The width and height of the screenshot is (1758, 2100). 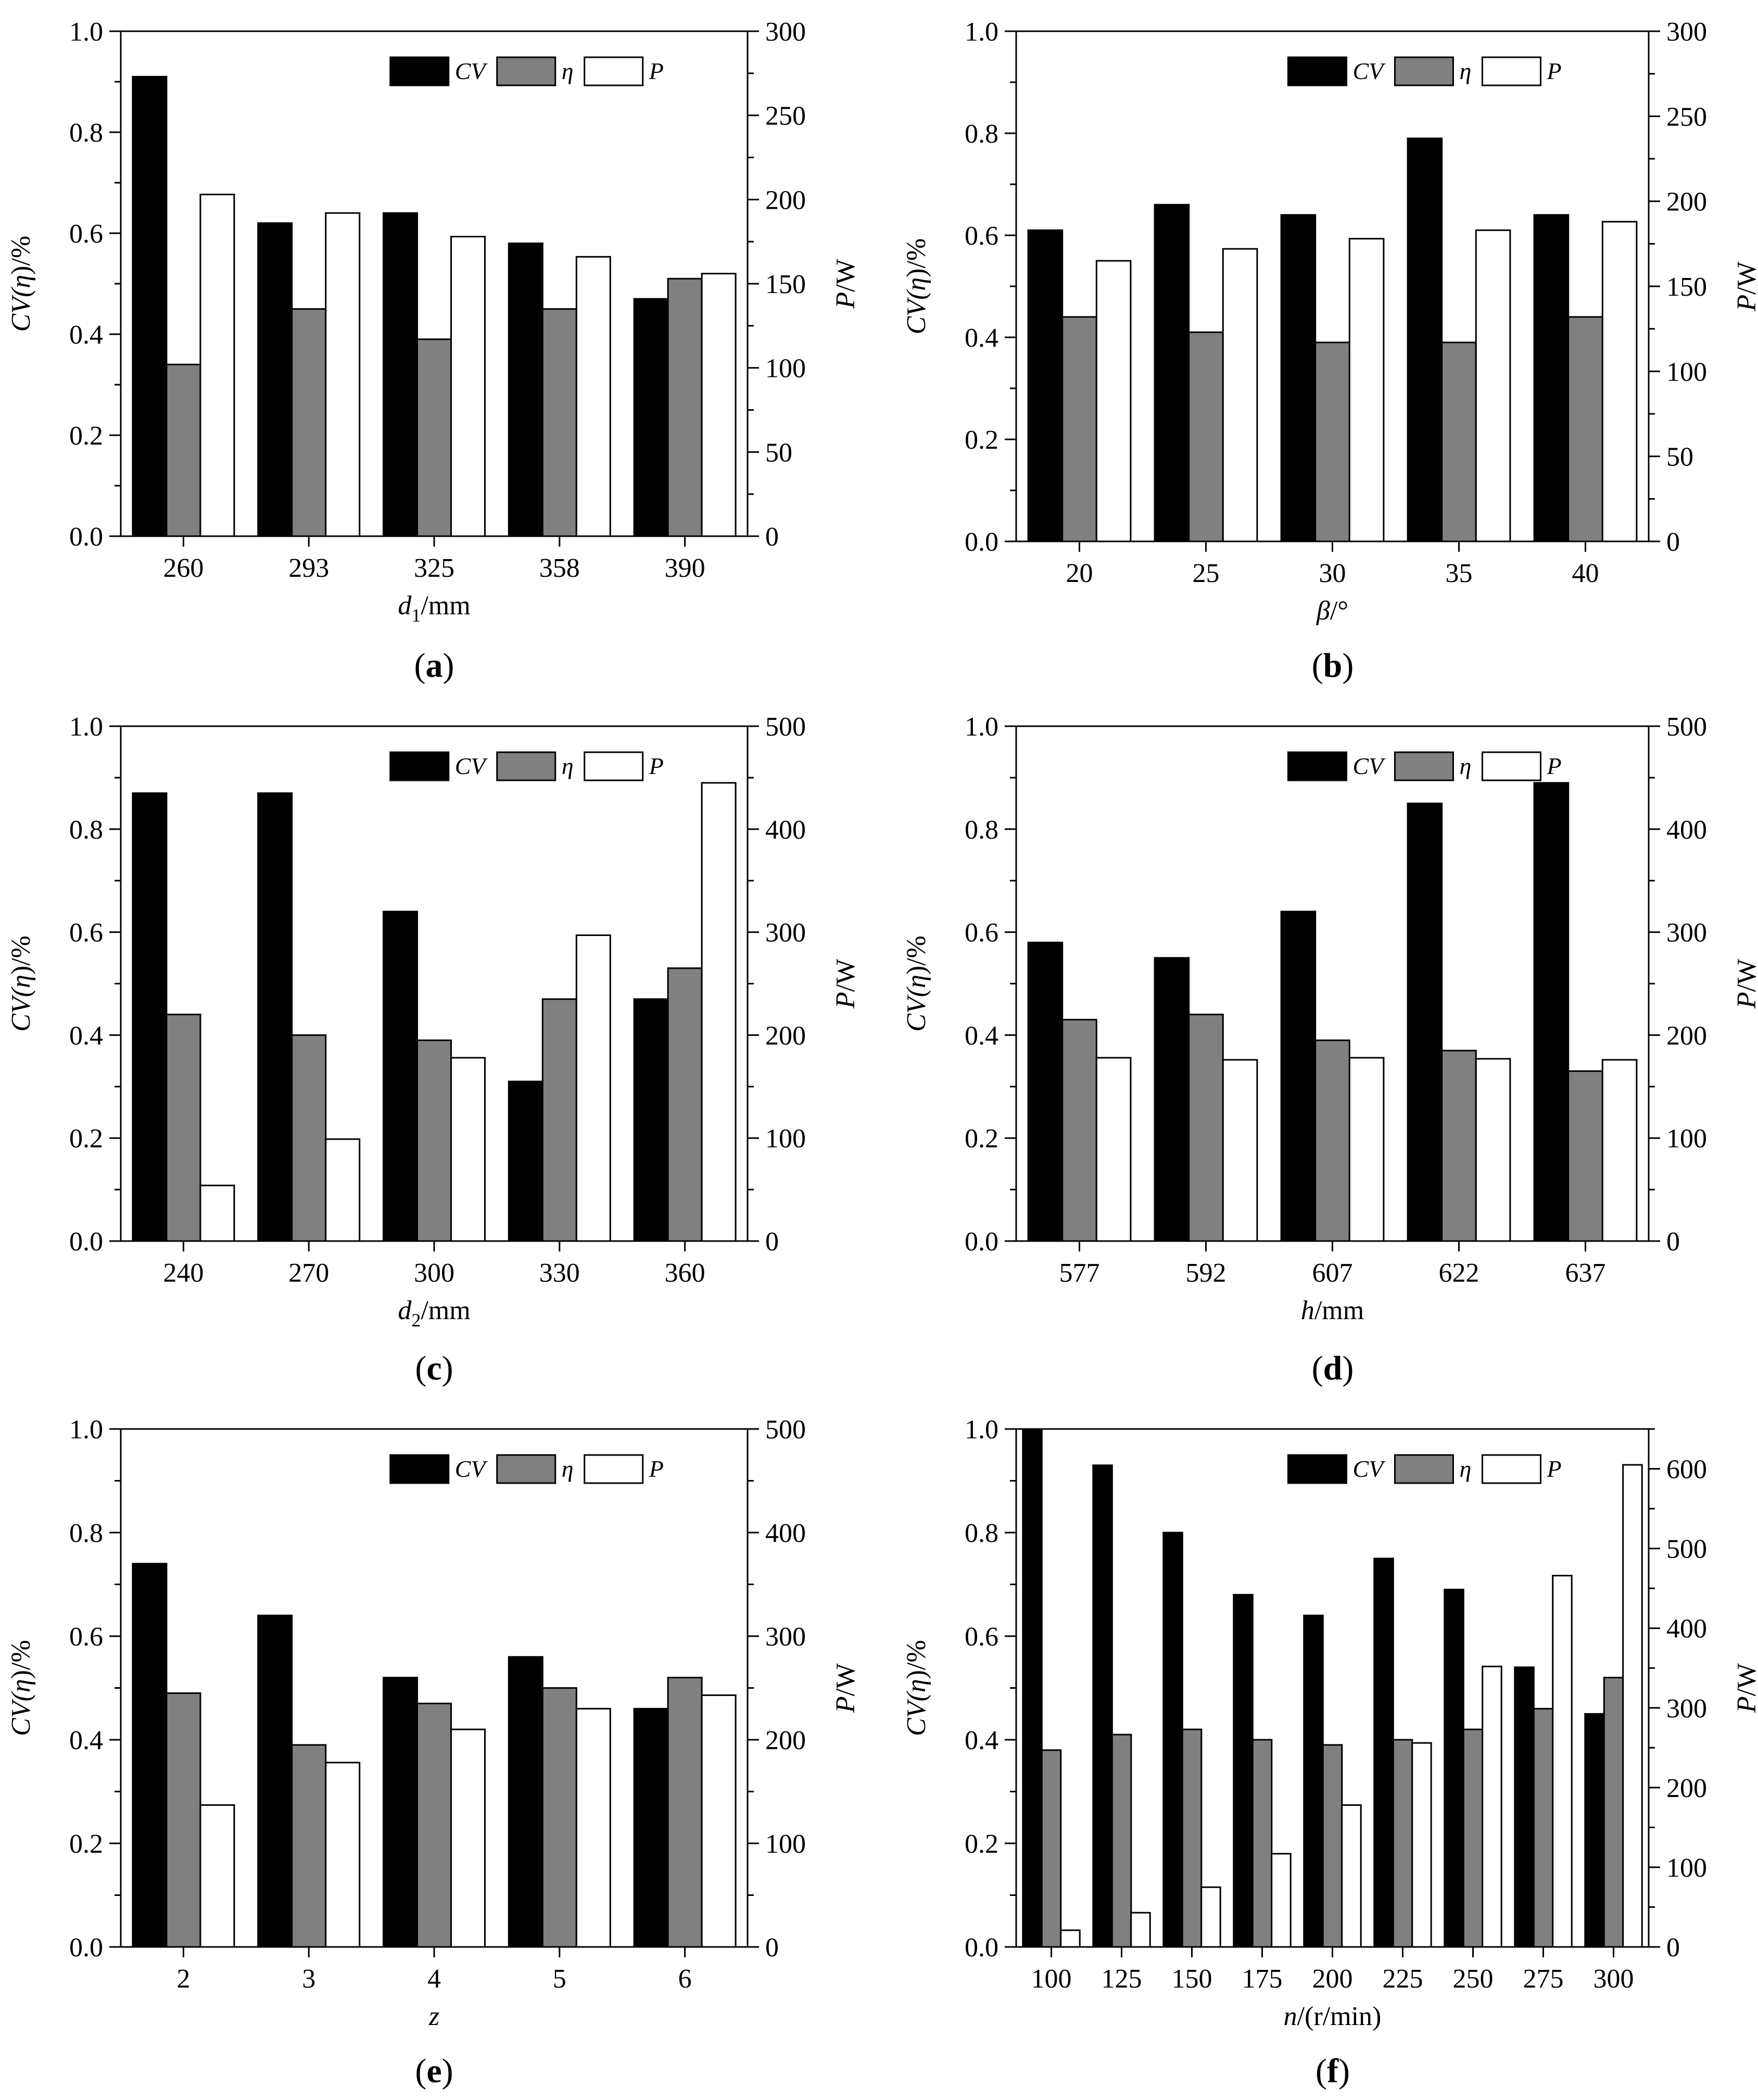 I want to click on y-right-tick-label: 400, so click(x=785, y=830).